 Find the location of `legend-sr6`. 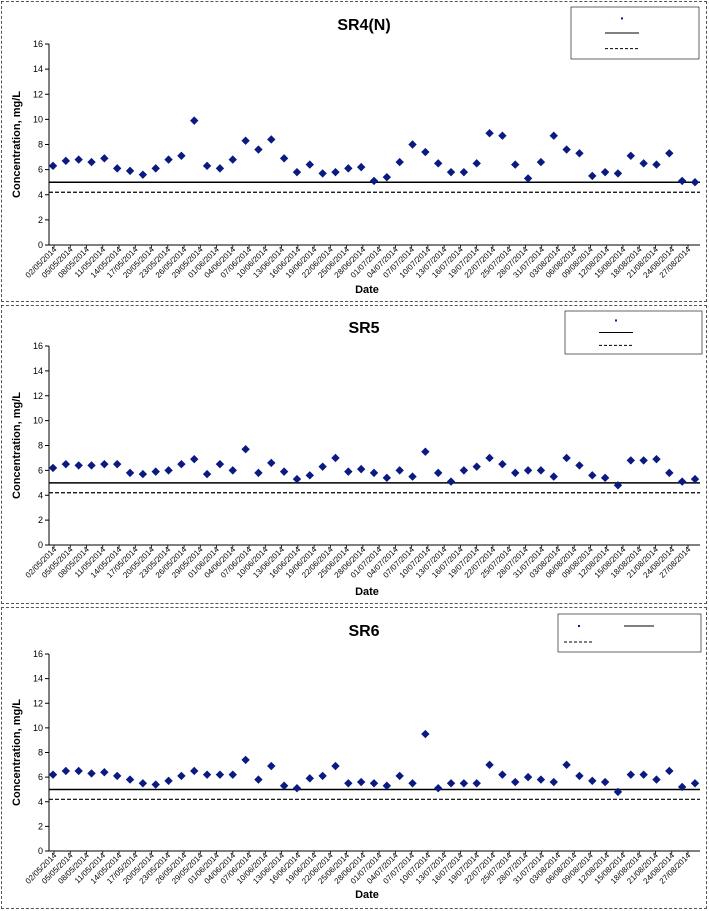

legend-sr6 is located at coordinates (629, 633).